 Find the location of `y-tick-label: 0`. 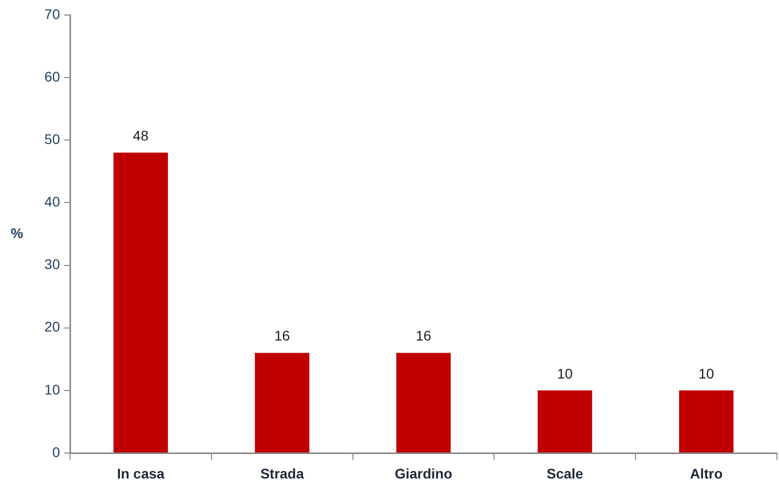

y-tick-label: 0 is located at coordinates (56, 452).